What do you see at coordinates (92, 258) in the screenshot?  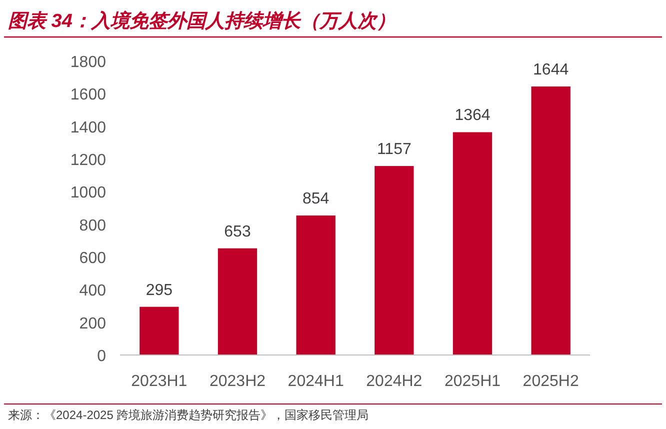 I see `y-tick-label: 600` at bounding box center [92, 258].